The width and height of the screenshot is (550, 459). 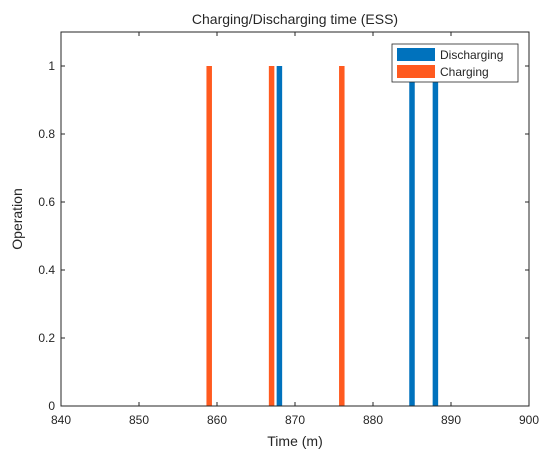 I want to click on y-tick-label: 0, so click(x=51, y=406).